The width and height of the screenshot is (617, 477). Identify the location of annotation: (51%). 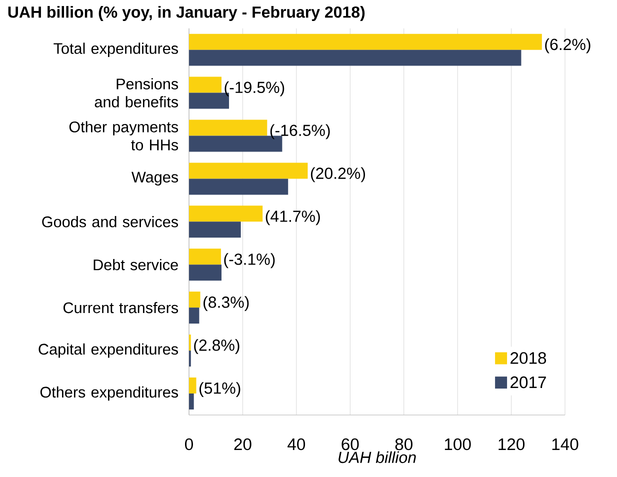
(220, 389).